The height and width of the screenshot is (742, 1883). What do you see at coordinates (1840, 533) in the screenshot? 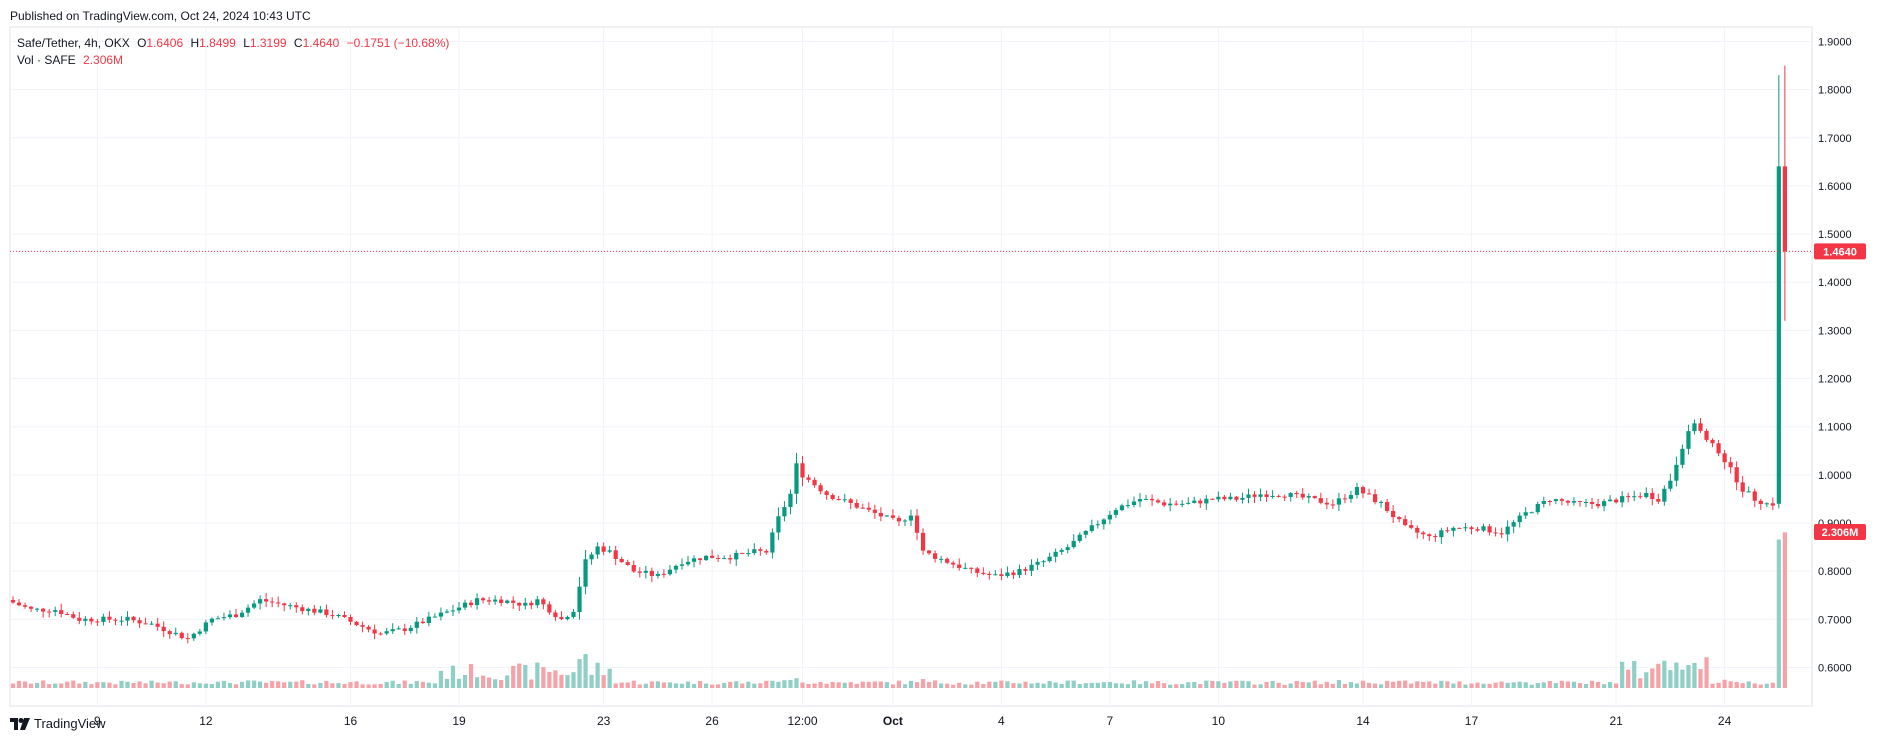
I see `volume-badge-label: 2.306M` at bounding box center [1840, 533].